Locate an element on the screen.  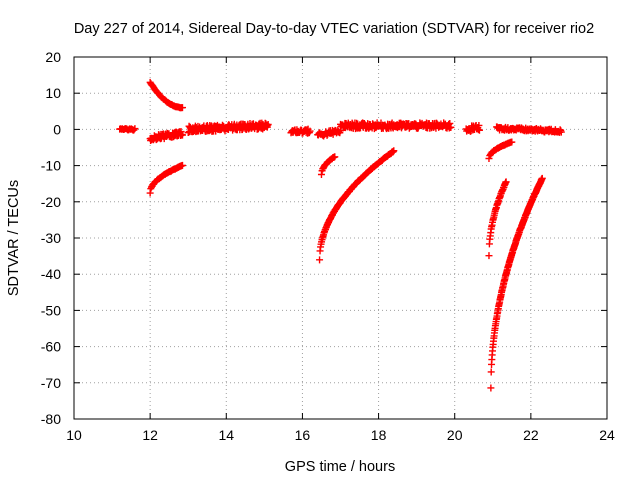
y-tick-label: -50 is located at coordinates (51, 310).